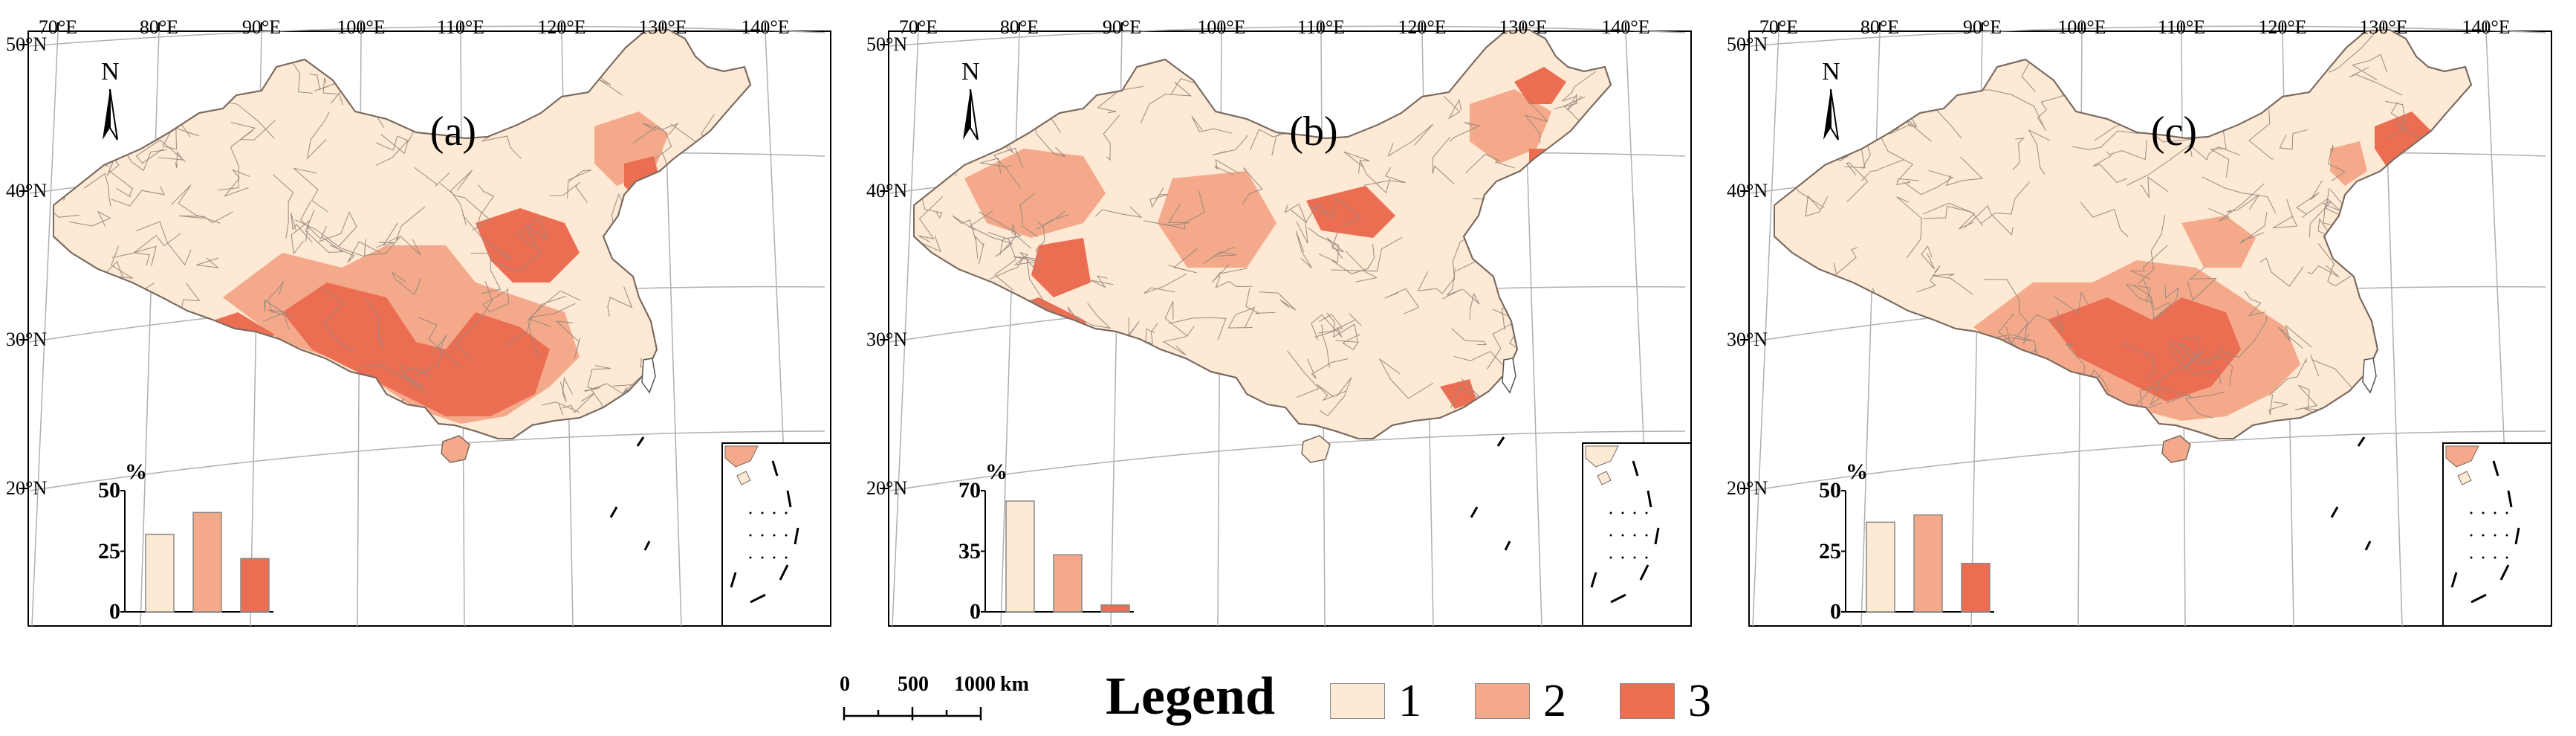 This screenshot has height=736, width=2576. I want to click on legend-item-1: 1, so click(1375, 701).